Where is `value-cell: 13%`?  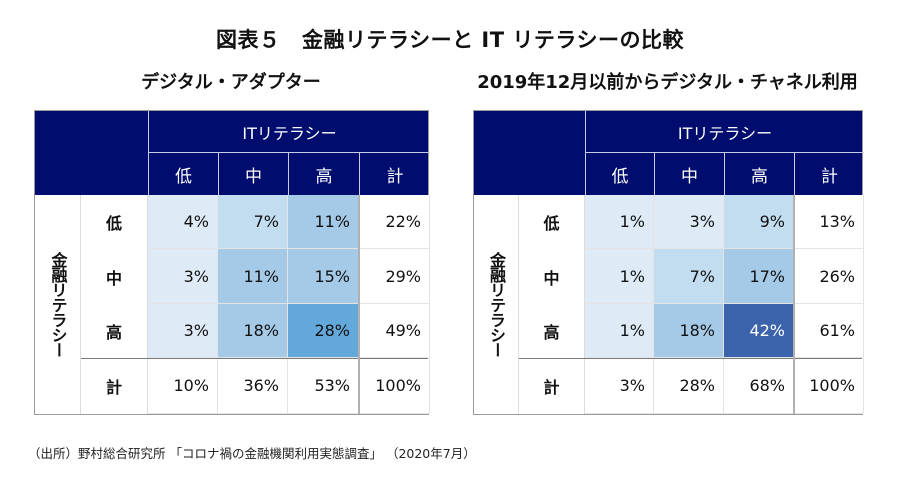 value-cell: 13% is located at coordinates (829, 222).